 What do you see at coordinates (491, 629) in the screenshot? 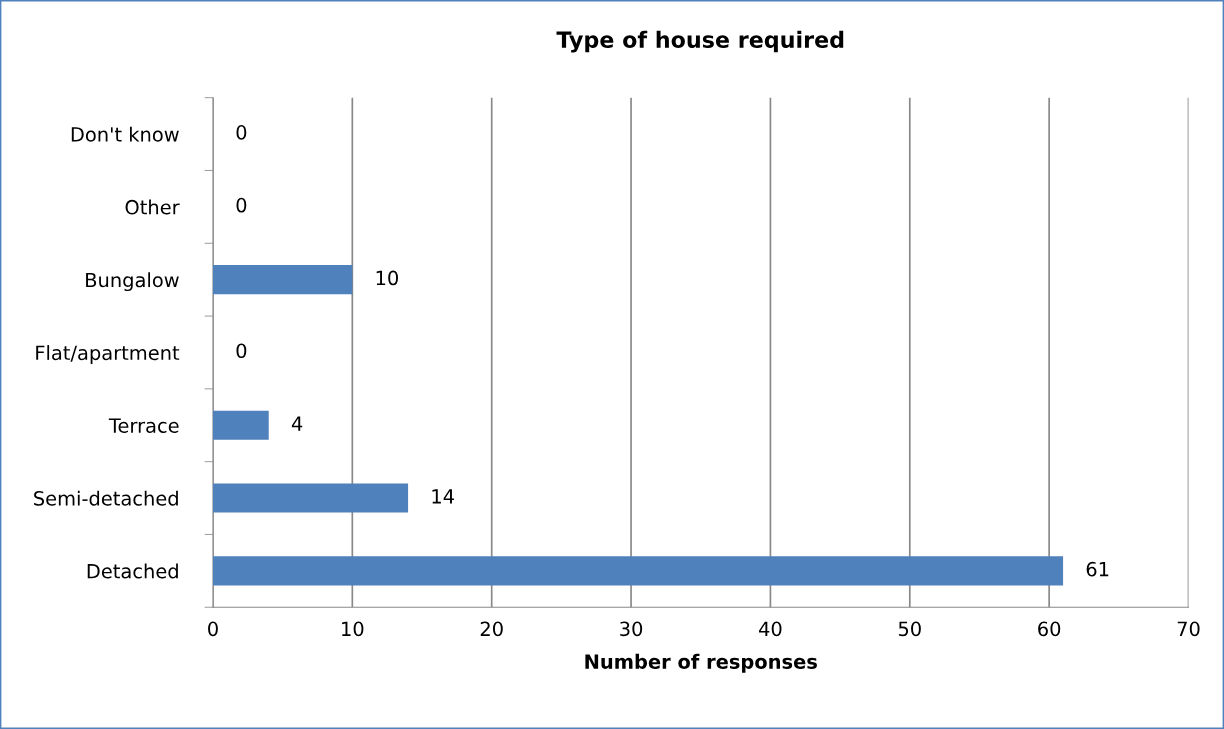
I see `x-tick-label: 20` at bounding box center [491, 629].